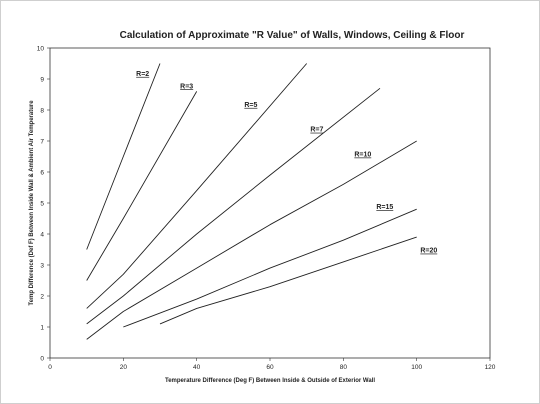 This screenshot has width=540, height=404. I want to click on y-axis: 0 1 2 3 4 5 6 7 8 9 10, so click(43, 203).